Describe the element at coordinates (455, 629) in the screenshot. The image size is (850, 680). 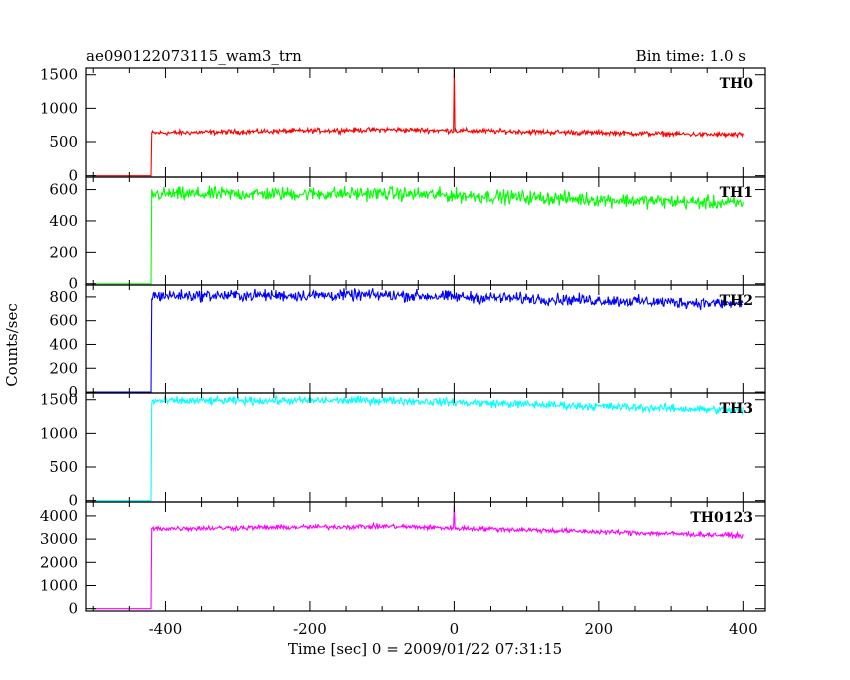
I see `x-tick-label: 0` at that location.